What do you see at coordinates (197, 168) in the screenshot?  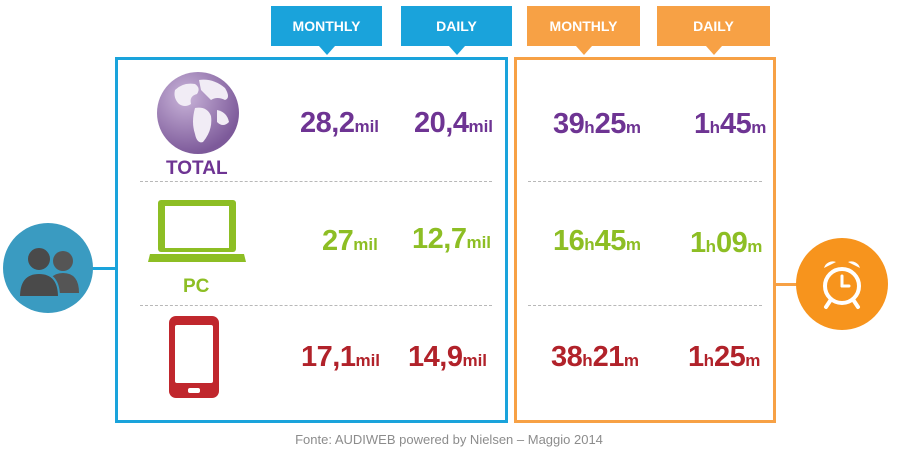 I see `row-label-total: TOTAL` at bounding box center [197, 168].